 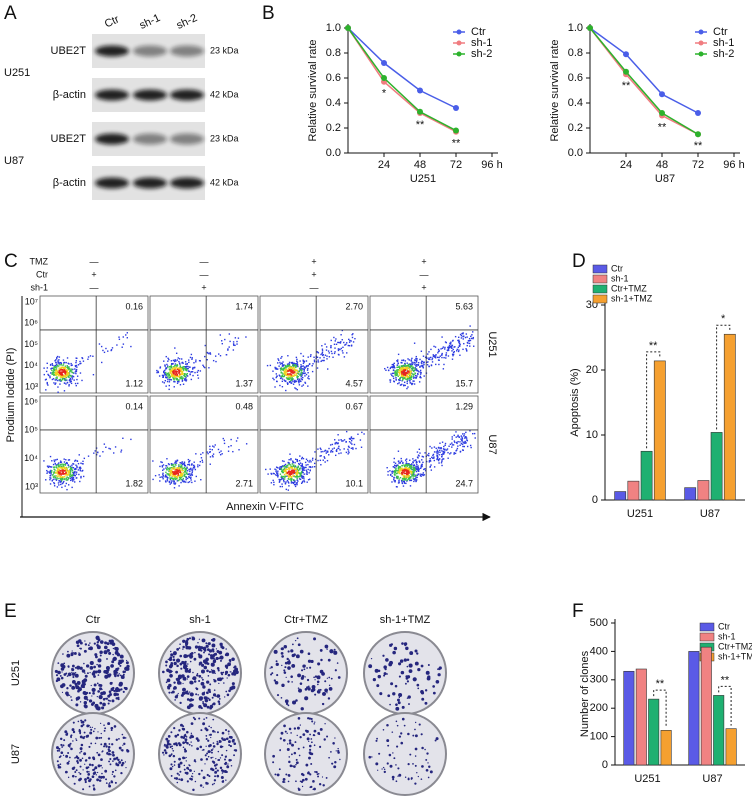 I want to click on quadrant-value: 0.14, so click(x=134, y=406).